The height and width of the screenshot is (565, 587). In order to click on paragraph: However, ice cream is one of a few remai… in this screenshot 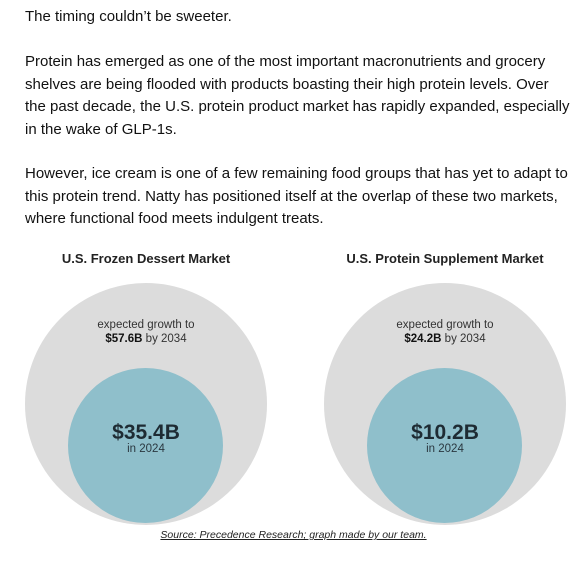, I will do `click(296, 196)`.